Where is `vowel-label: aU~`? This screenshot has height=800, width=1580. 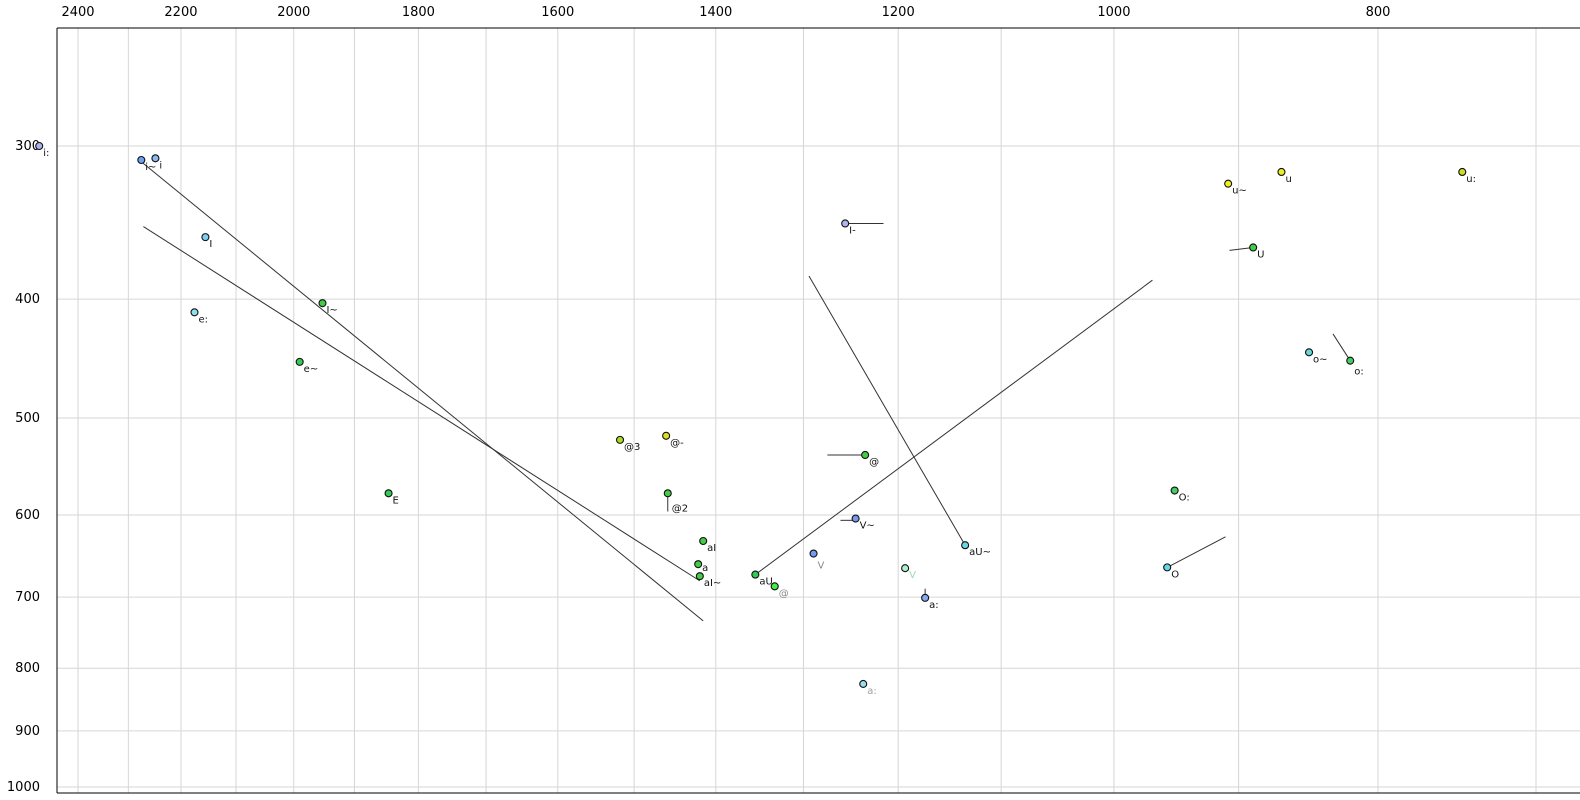
vowel-label: aU~ is located at coordinates (980, 552).